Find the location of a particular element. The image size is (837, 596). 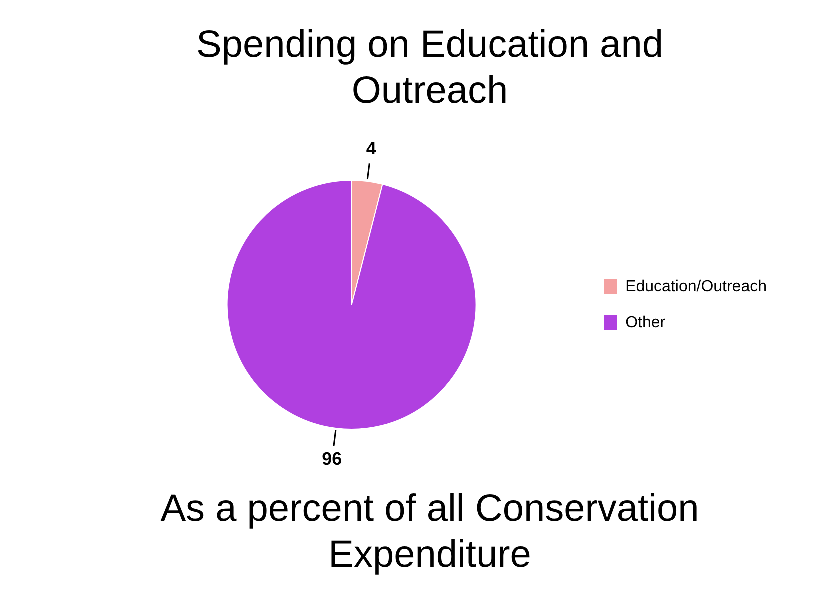

legend-label: Education/Outreach is located at coordinates (696, 287).